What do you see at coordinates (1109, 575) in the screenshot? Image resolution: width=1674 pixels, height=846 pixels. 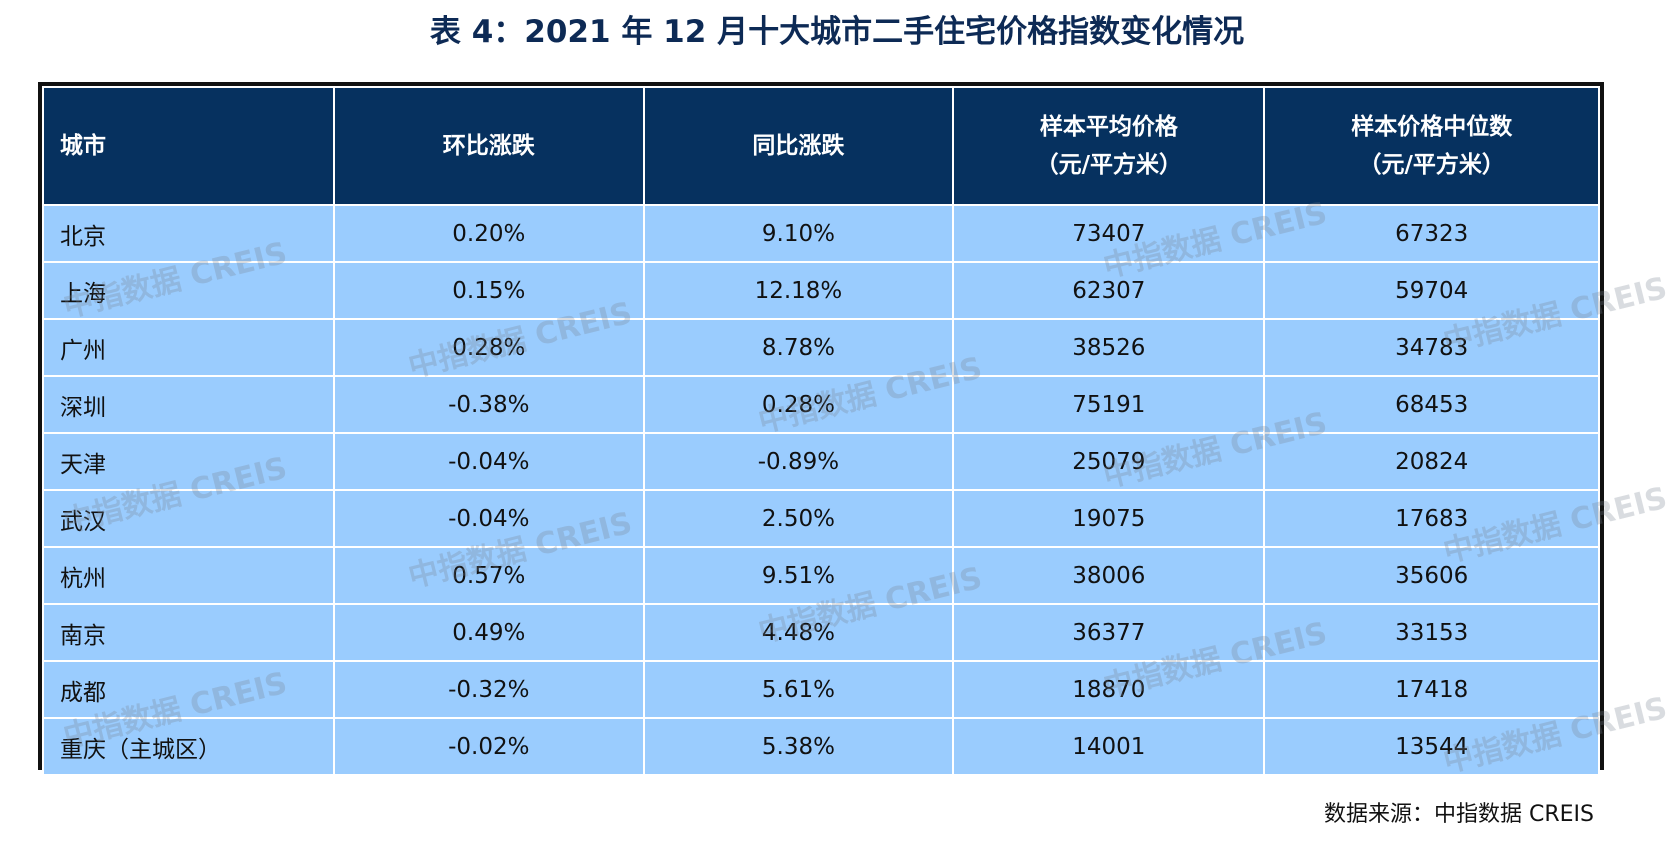 I see `table-cell: 38006` at bounding box center [1109, 575].